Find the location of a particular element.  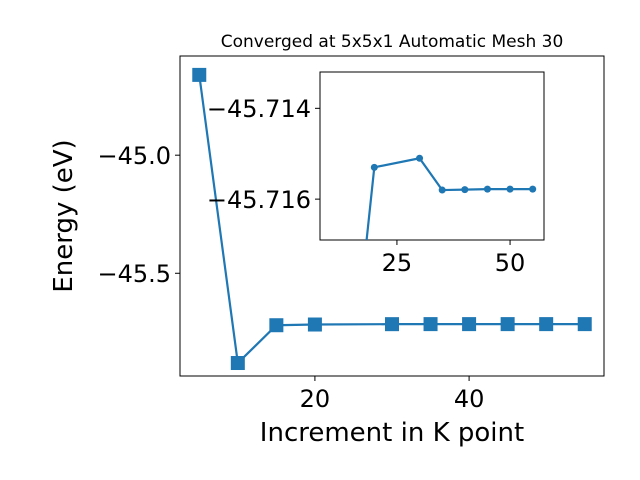

series-line is located at coordinates (449, 198).